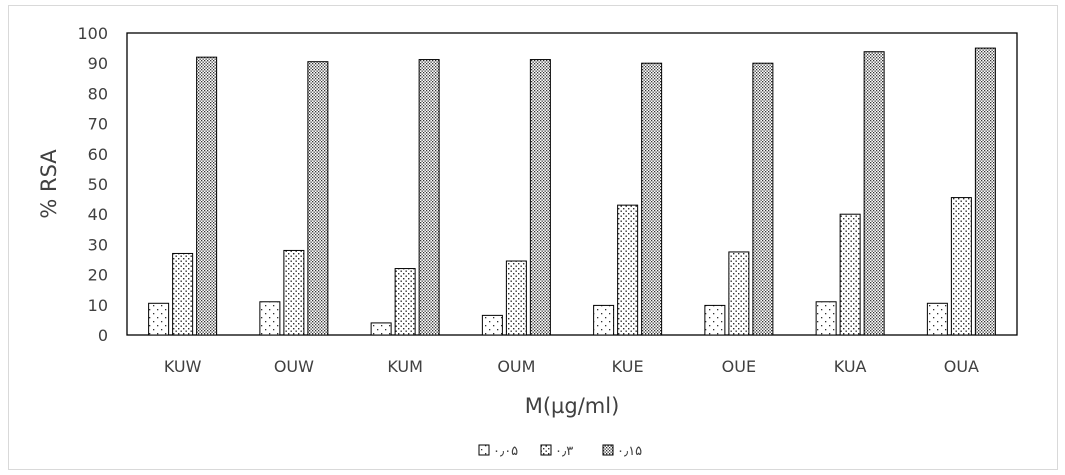  What do you see at coordinates (629, 451) in the screenshot?
I see `legend-label-3: ۰٫۱۵` at bounding box center [629, 451].